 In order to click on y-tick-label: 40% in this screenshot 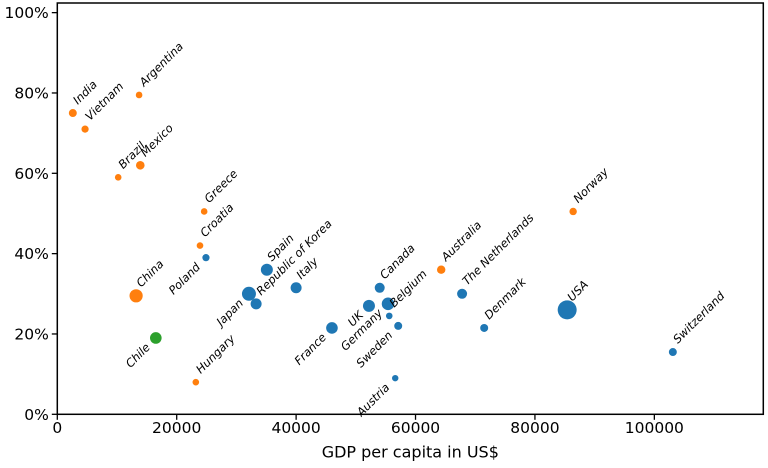, I will do `click(31, 254)`.